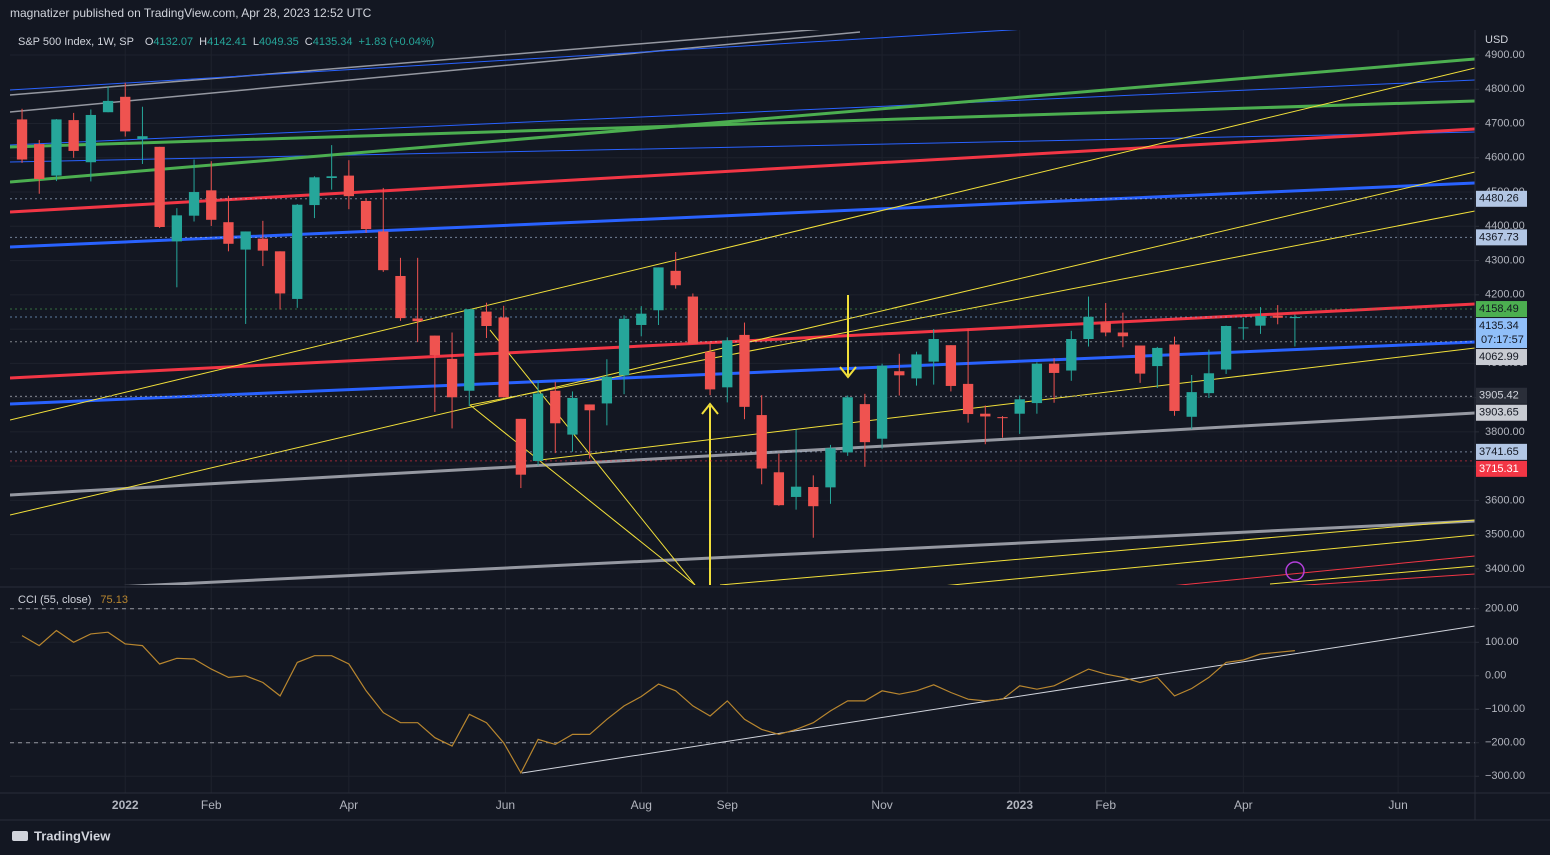  I want to click on y-tick-label: 4700.00, so click(1505, 123).